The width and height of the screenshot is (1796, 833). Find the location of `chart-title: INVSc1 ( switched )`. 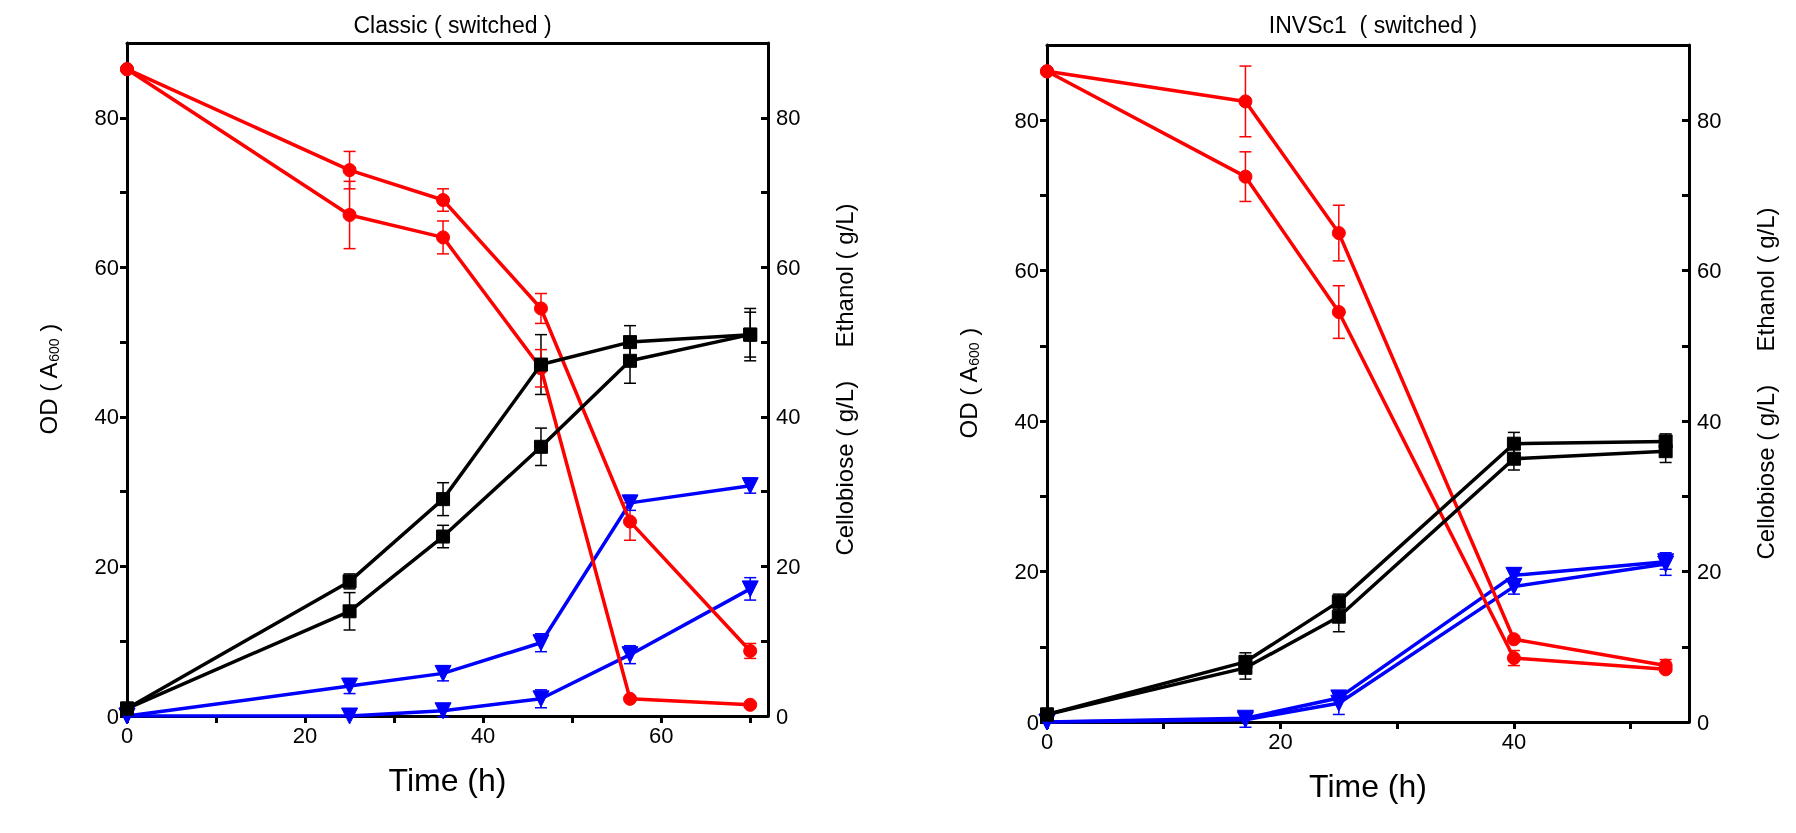

chart-title: INVSc1 ( switched ) is located at coordinates (1373, 24).